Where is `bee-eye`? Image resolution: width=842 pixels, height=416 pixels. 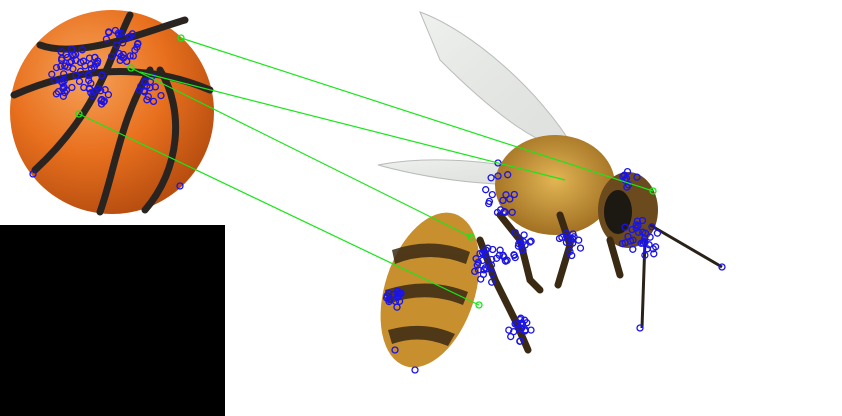
bee-eye is located at coordinates (618, 212).